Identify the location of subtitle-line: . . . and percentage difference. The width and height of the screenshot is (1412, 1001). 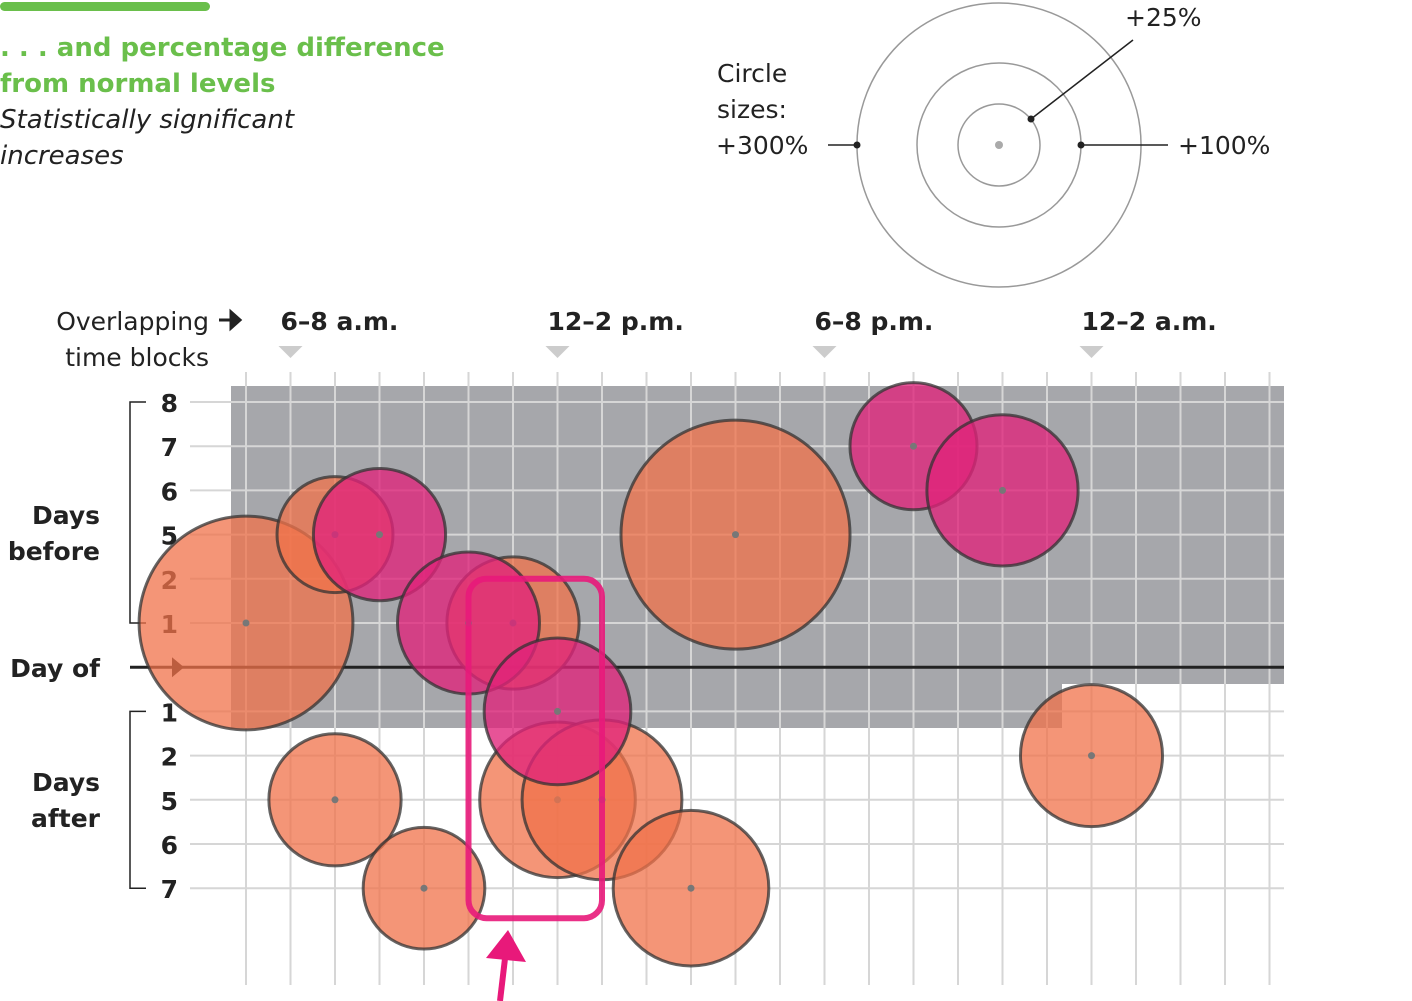
(222, 48).